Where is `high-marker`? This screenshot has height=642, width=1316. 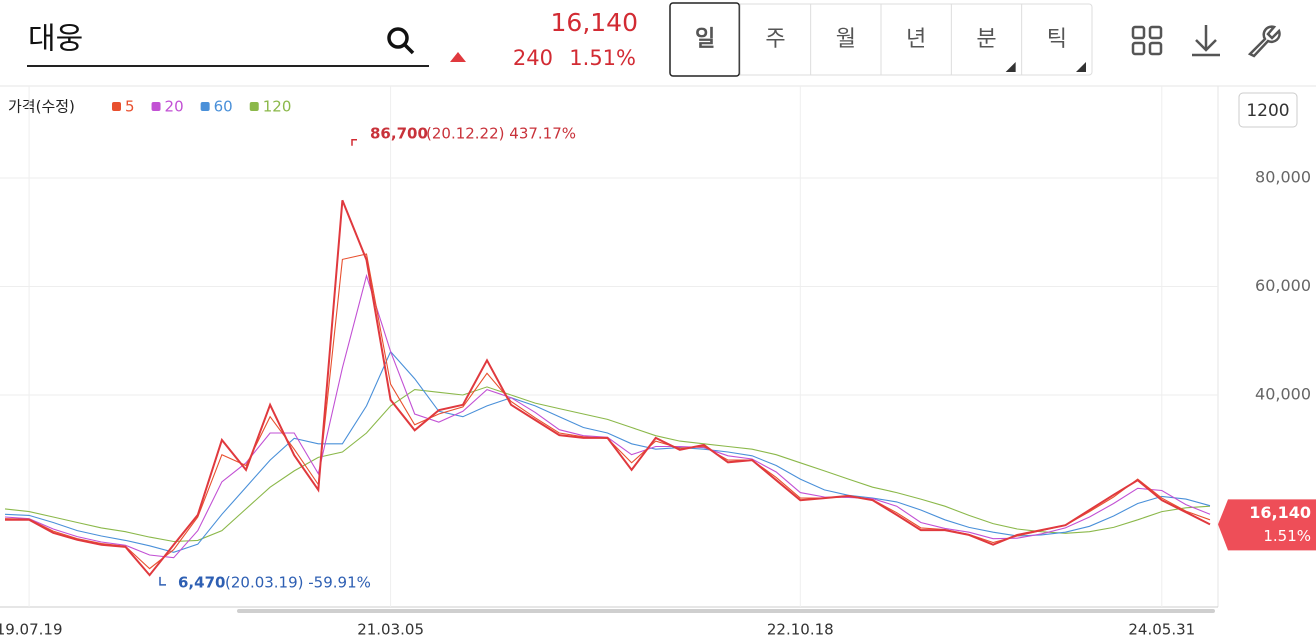 high-marker is located at coordinates (354, 142).